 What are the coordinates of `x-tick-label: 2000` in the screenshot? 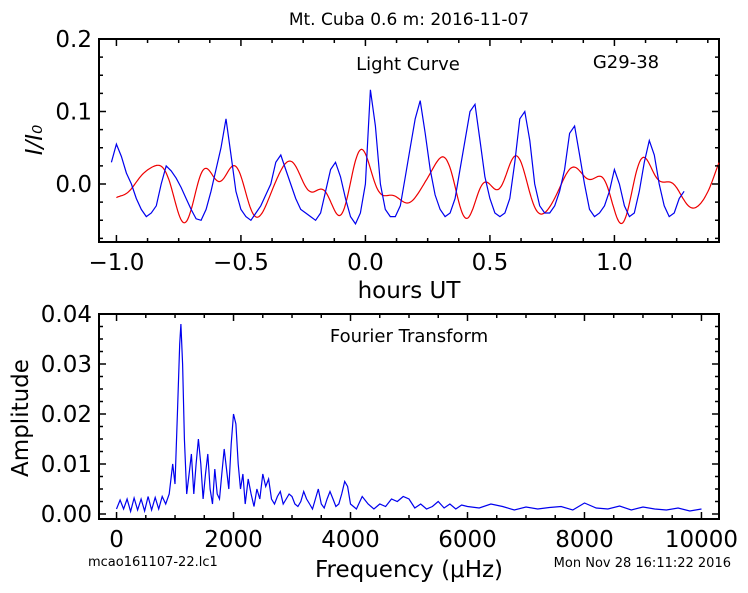 It's located at (233, 540).